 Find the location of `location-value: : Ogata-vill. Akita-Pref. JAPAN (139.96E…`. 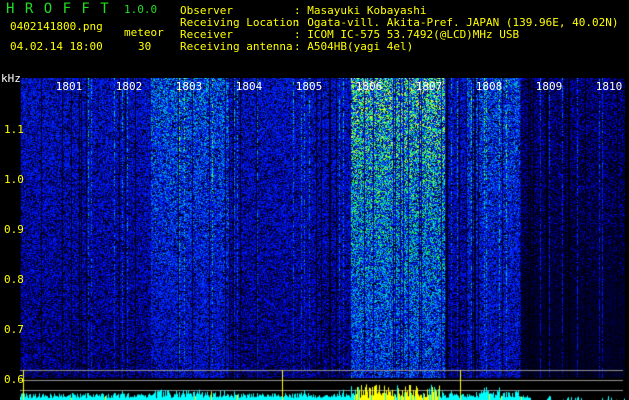

location-value: : Ogata-vill. Akita-Pref. JAPAN (139.96E… is located at coordinates (456, 22).